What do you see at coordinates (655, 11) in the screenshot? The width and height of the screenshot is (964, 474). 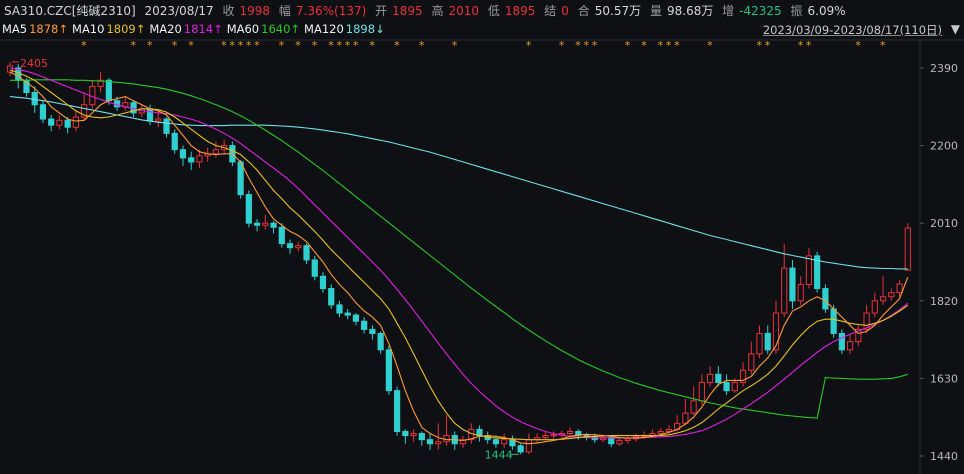 I see `volume-label: 量` at bounding box center [655, 11].